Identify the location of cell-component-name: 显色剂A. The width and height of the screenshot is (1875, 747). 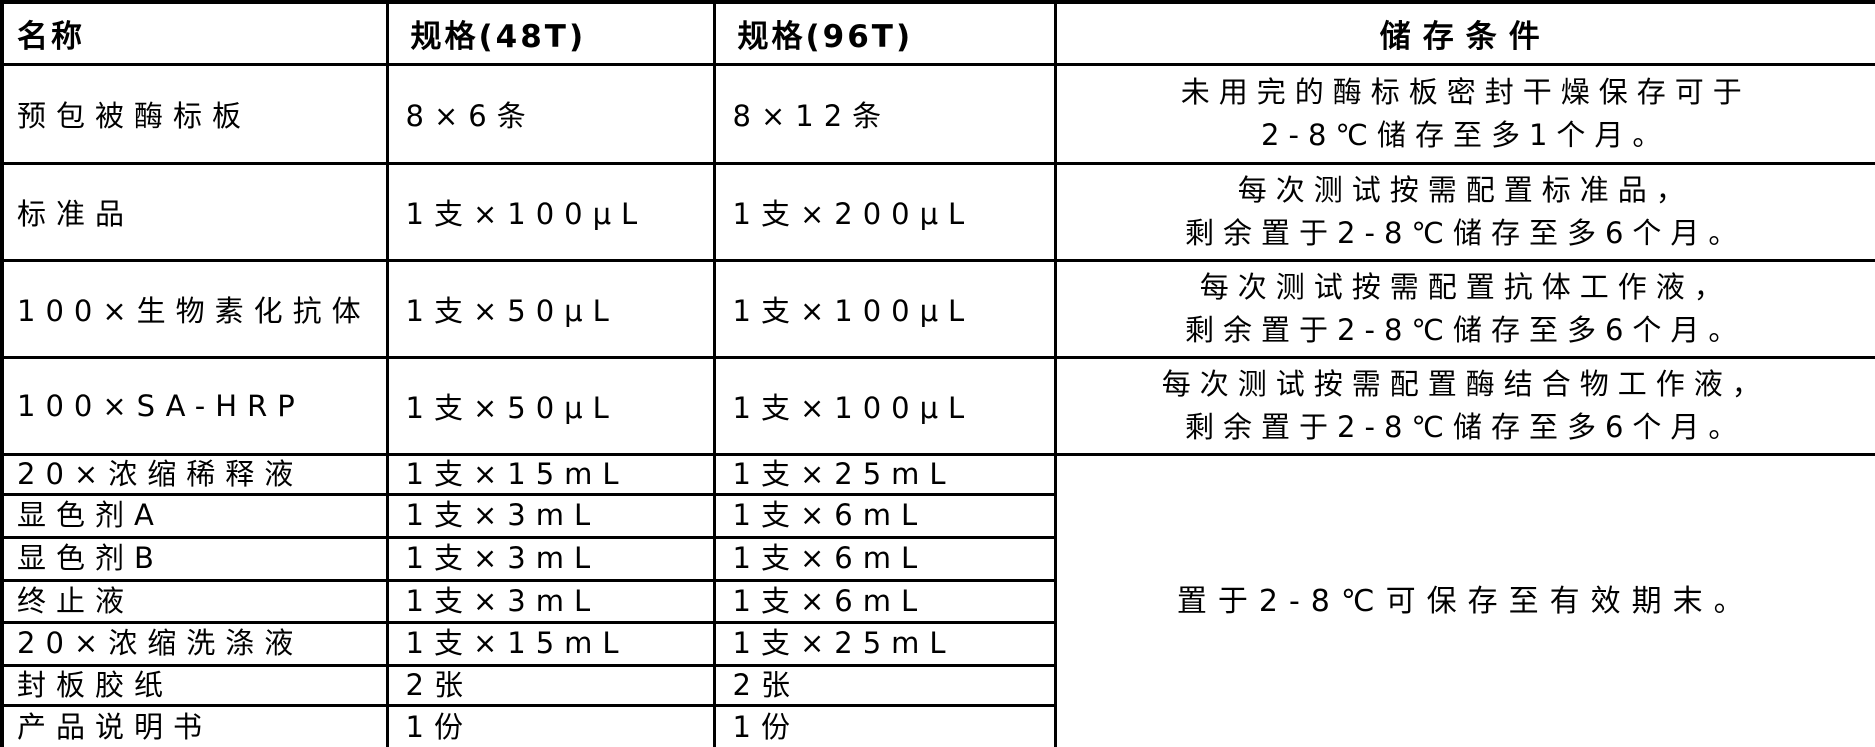
(194, 515).